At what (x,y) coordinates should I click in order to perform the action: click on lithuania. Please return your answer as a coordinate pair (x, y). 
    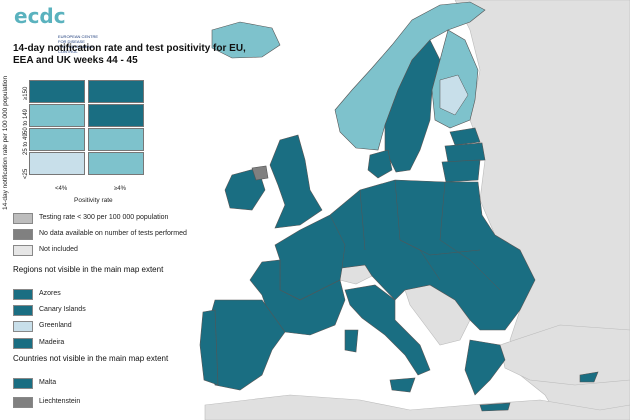
    Looking at the image, I should click on (461, 171).